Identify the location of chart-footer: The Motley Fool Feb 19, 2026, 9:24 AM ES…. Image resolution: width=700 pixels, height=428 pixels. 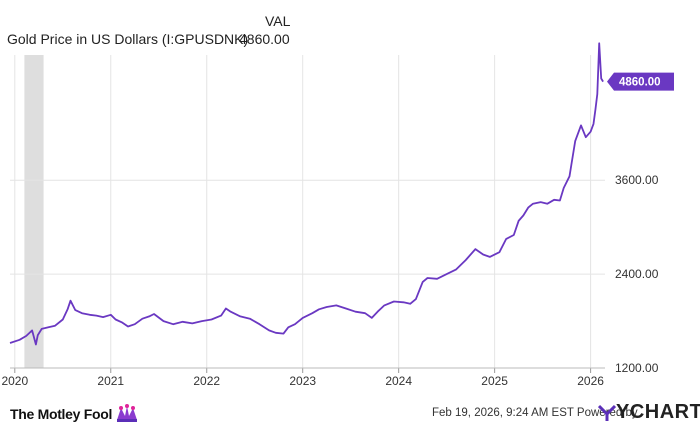
(350, 412).